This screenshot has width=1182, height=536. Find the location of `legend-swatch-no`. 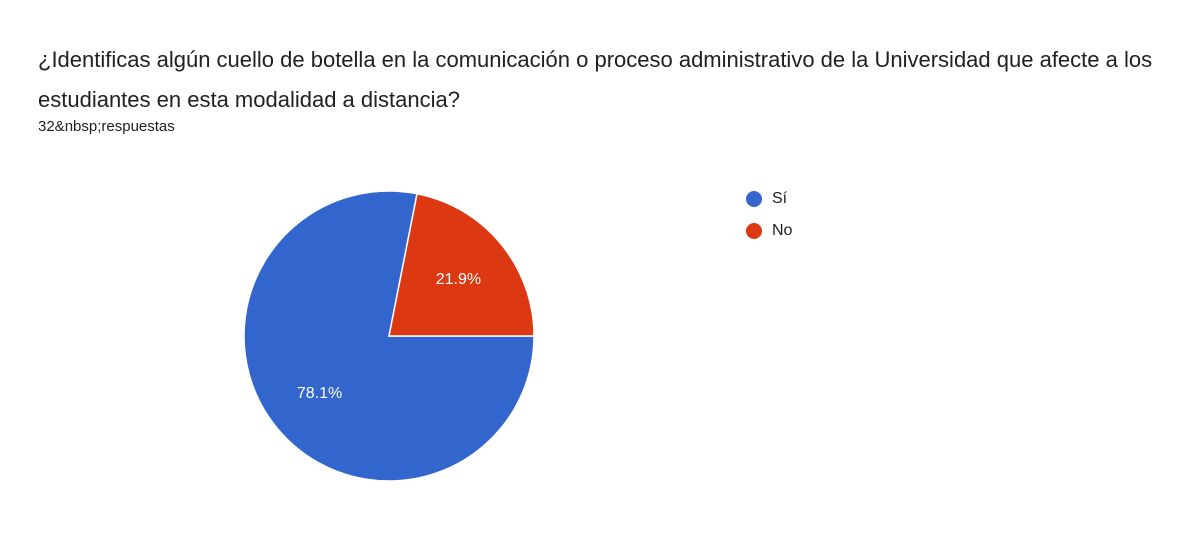

legend-swatch-no is located at coordinates (754, 231).